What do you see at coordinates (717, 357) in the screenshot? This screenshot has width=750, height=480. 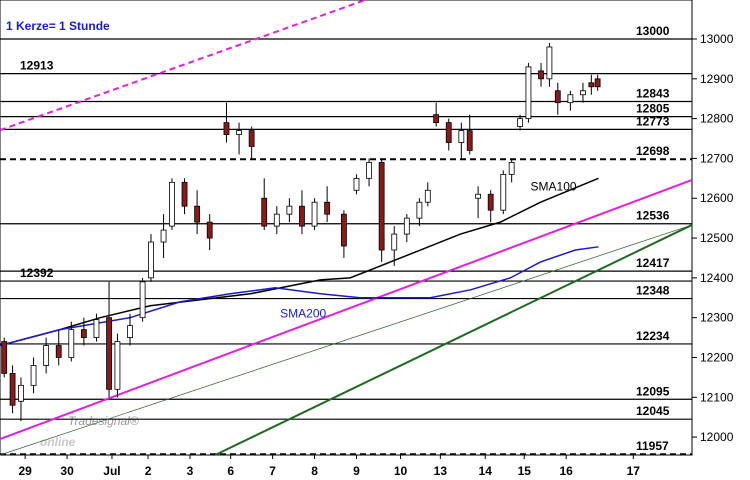 I see `y-tick-label: 12200` at bounding box center [717, 357].